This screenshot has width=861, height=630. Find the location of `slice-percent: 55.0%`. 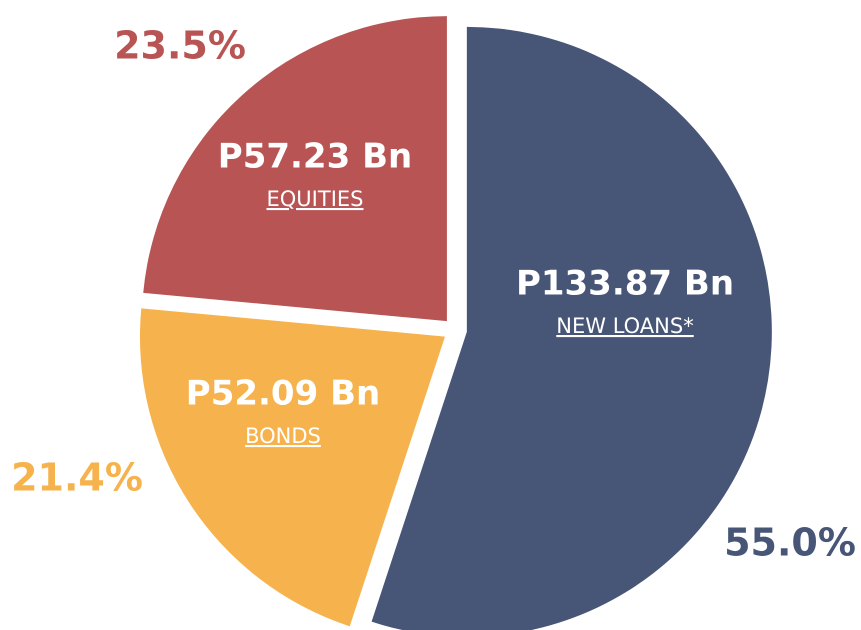

slice-percent: 55.0% is located at coordinates (790, 543).